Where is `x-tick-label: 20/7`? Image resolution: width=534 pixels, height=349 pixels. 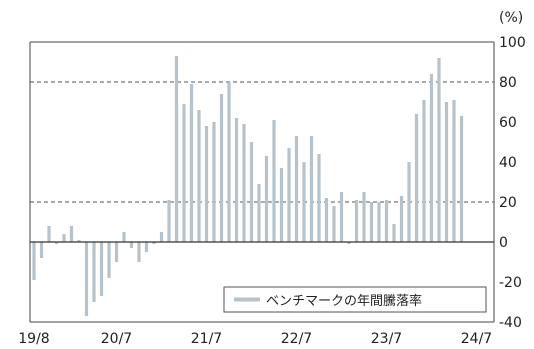 x-tick-label: 20/7 is located at coordinates (116, 339).